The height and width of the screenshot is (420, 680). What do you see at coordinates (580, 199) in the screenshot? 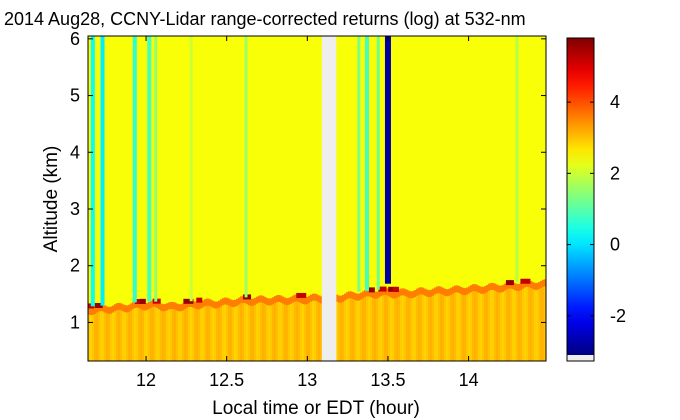
I see `colorbar-frame` at bounding box center [580, 199].